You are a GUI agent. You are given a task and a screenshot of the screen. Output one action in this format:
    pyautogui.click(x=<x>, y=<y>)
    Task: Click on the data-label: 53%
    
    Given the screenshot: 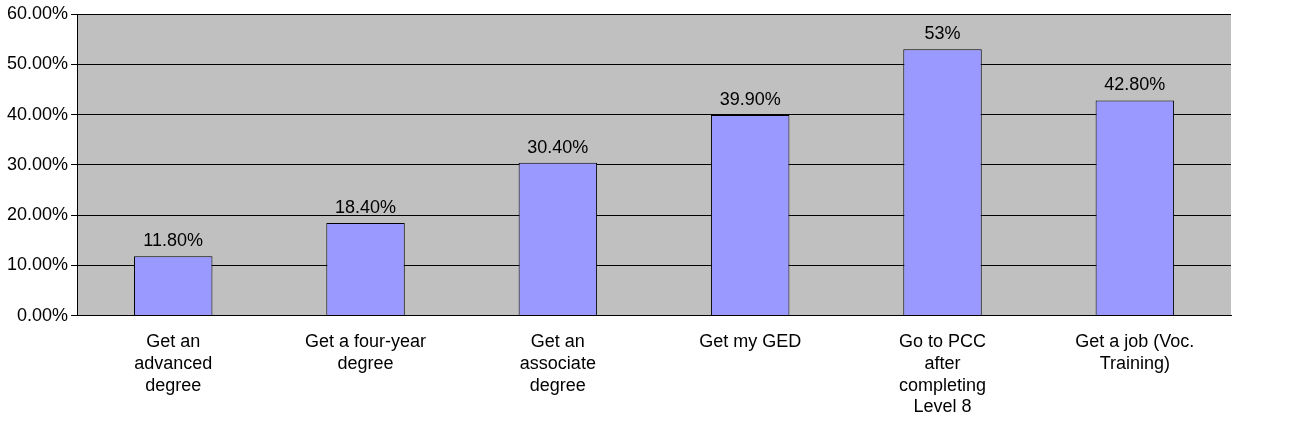 What is the action you would take?
    pyautogui.click(x=942, y=33)
    